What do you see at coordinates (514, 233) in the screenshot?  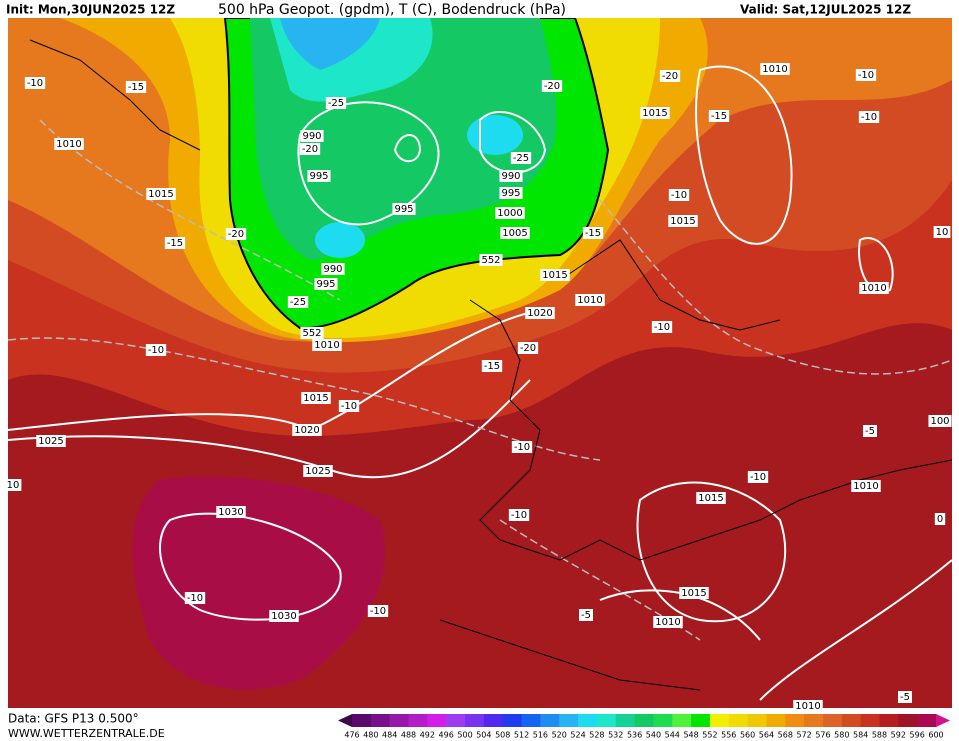 I see `contour-label: 1005` at bounding box center [514, 233].